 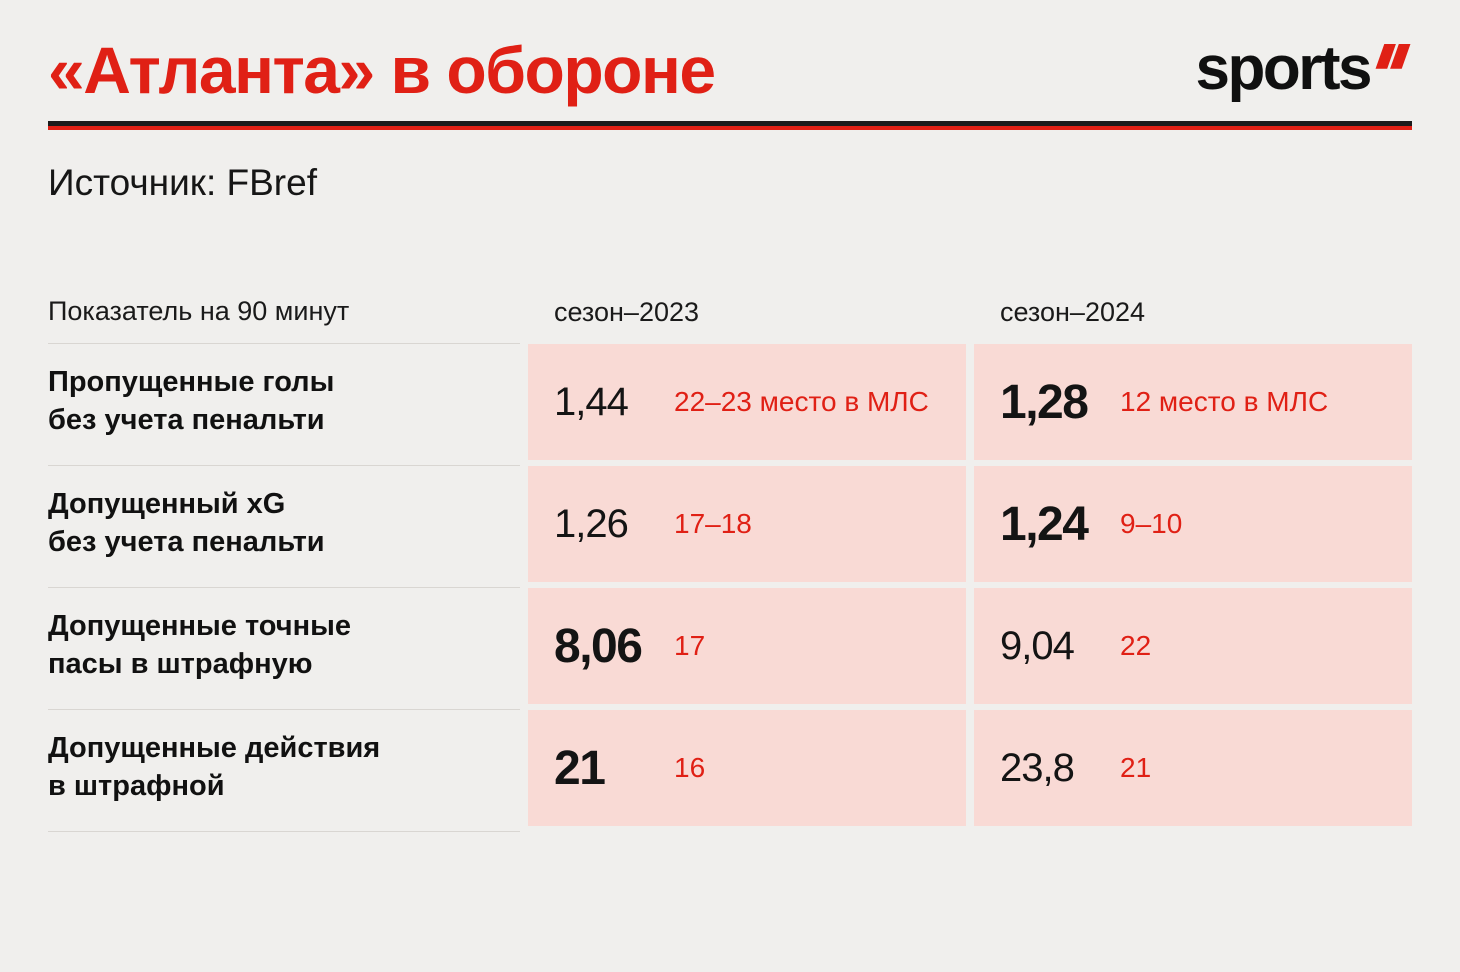 I want to click on divider-black-line, so click(x=730, y=124).